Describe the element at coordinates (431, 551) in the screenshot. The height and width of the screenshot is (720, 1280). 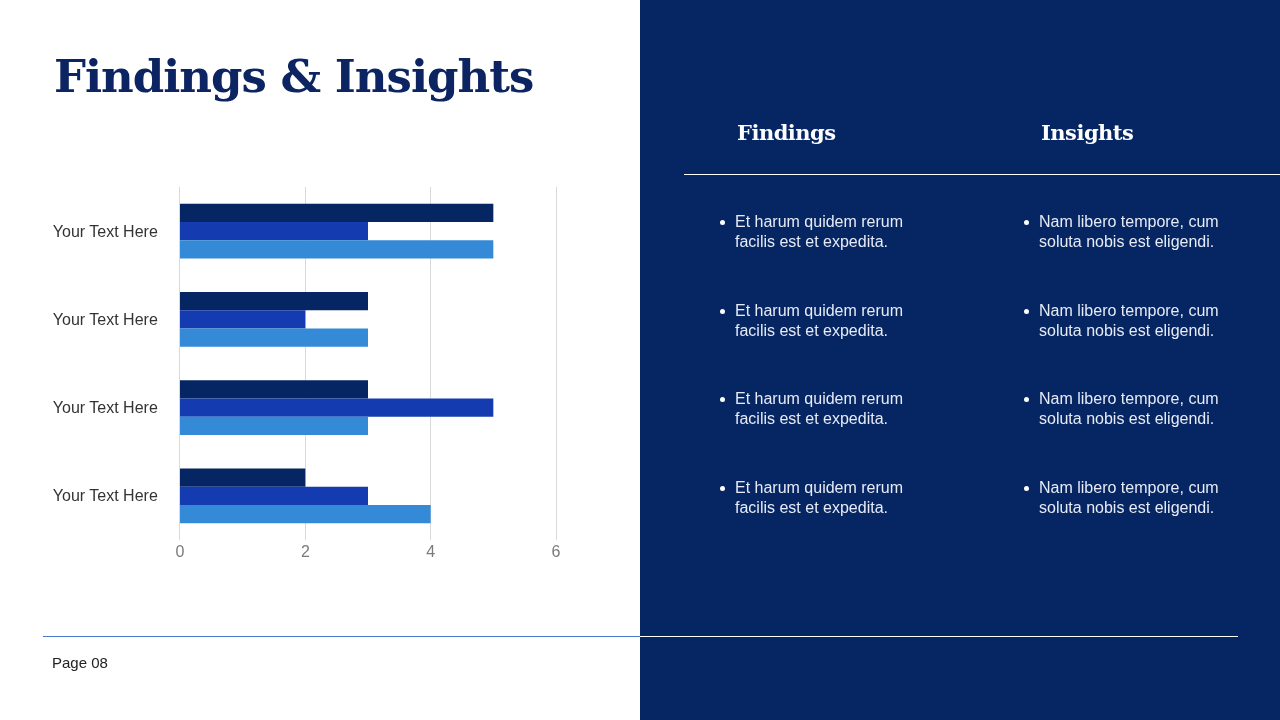
I see `x-tick-label: 4` at that location.